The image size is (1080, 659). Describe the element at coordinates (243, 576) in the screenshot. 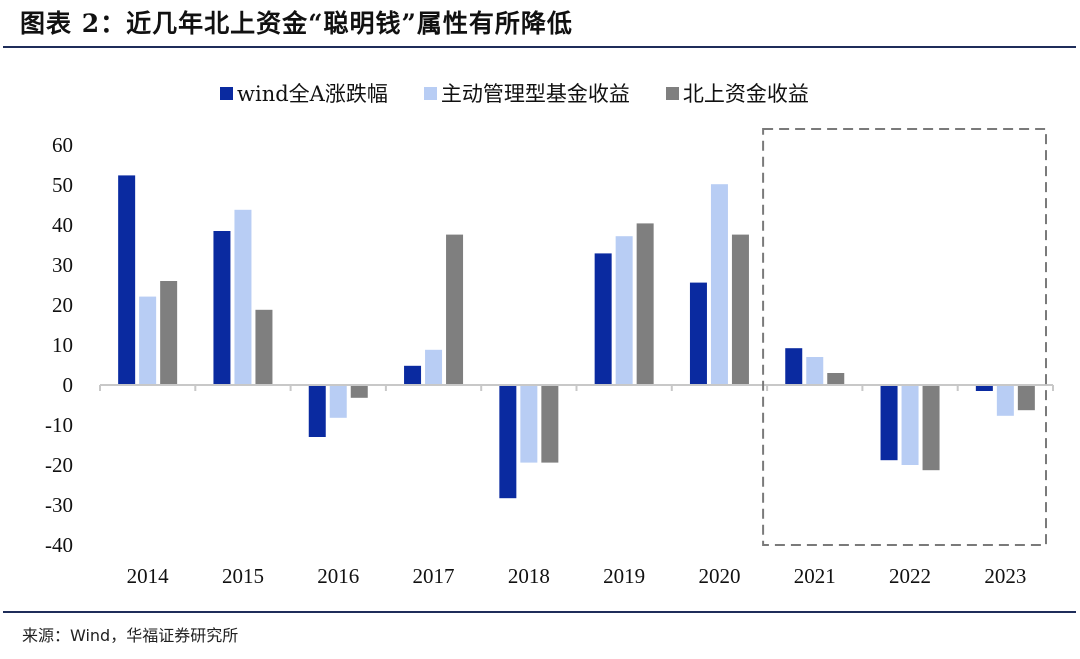

I see `x-tick-label: 2015` at that location.